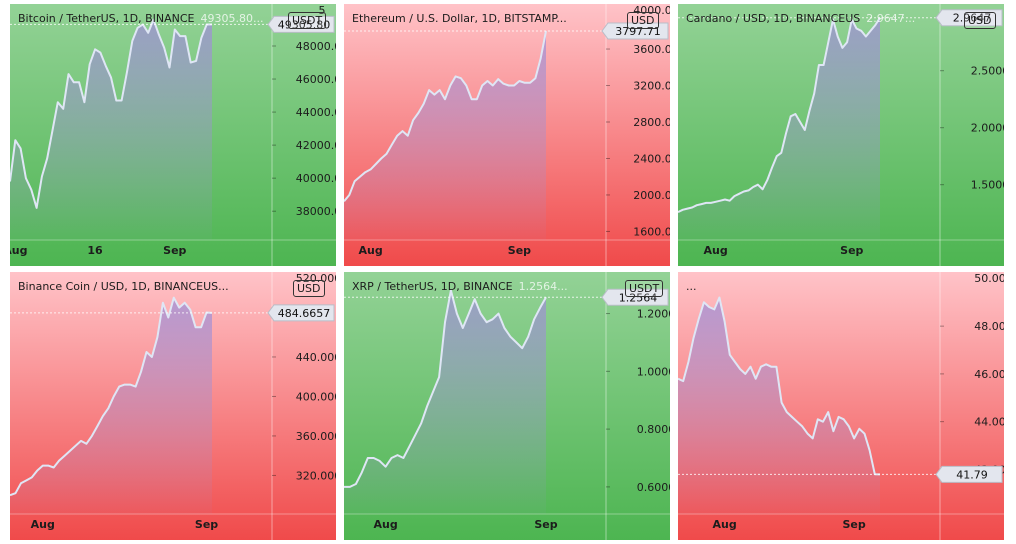 The width and height of the screenshot is (1016, 544). Describe the element at coordinates (989, 422) in the screenshot. I see `y-tick-label: 44.00` at that location.